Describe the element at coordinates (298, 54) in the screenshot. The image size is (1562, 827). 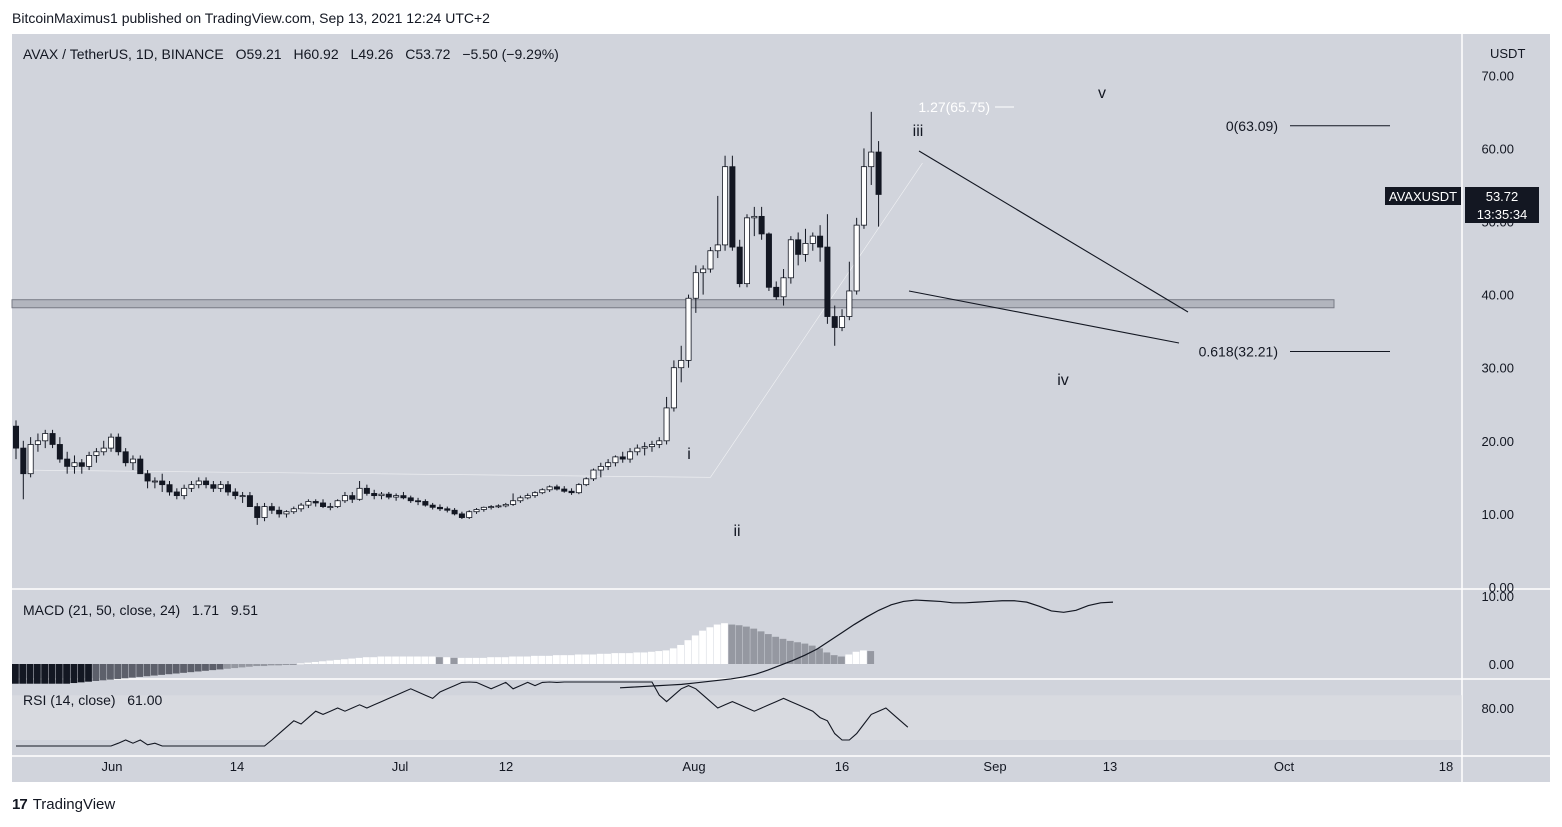
I see `high-label: H` at that location.